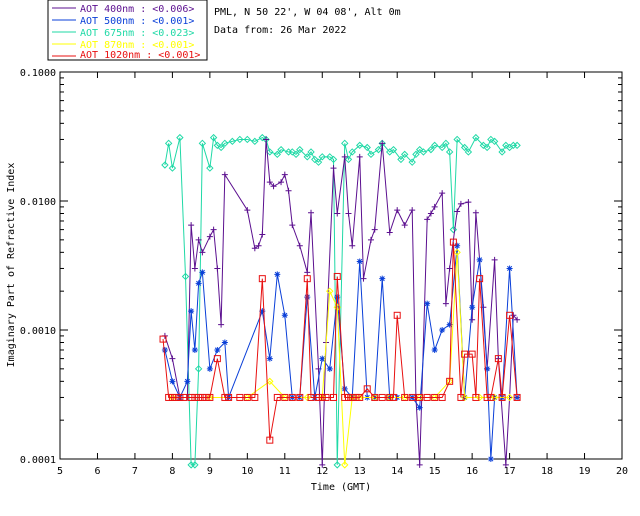  What do you see at coordinates (585, 471) in the screenshot?
I see `x-tick-label: 19` at bounding box center [585, 471].